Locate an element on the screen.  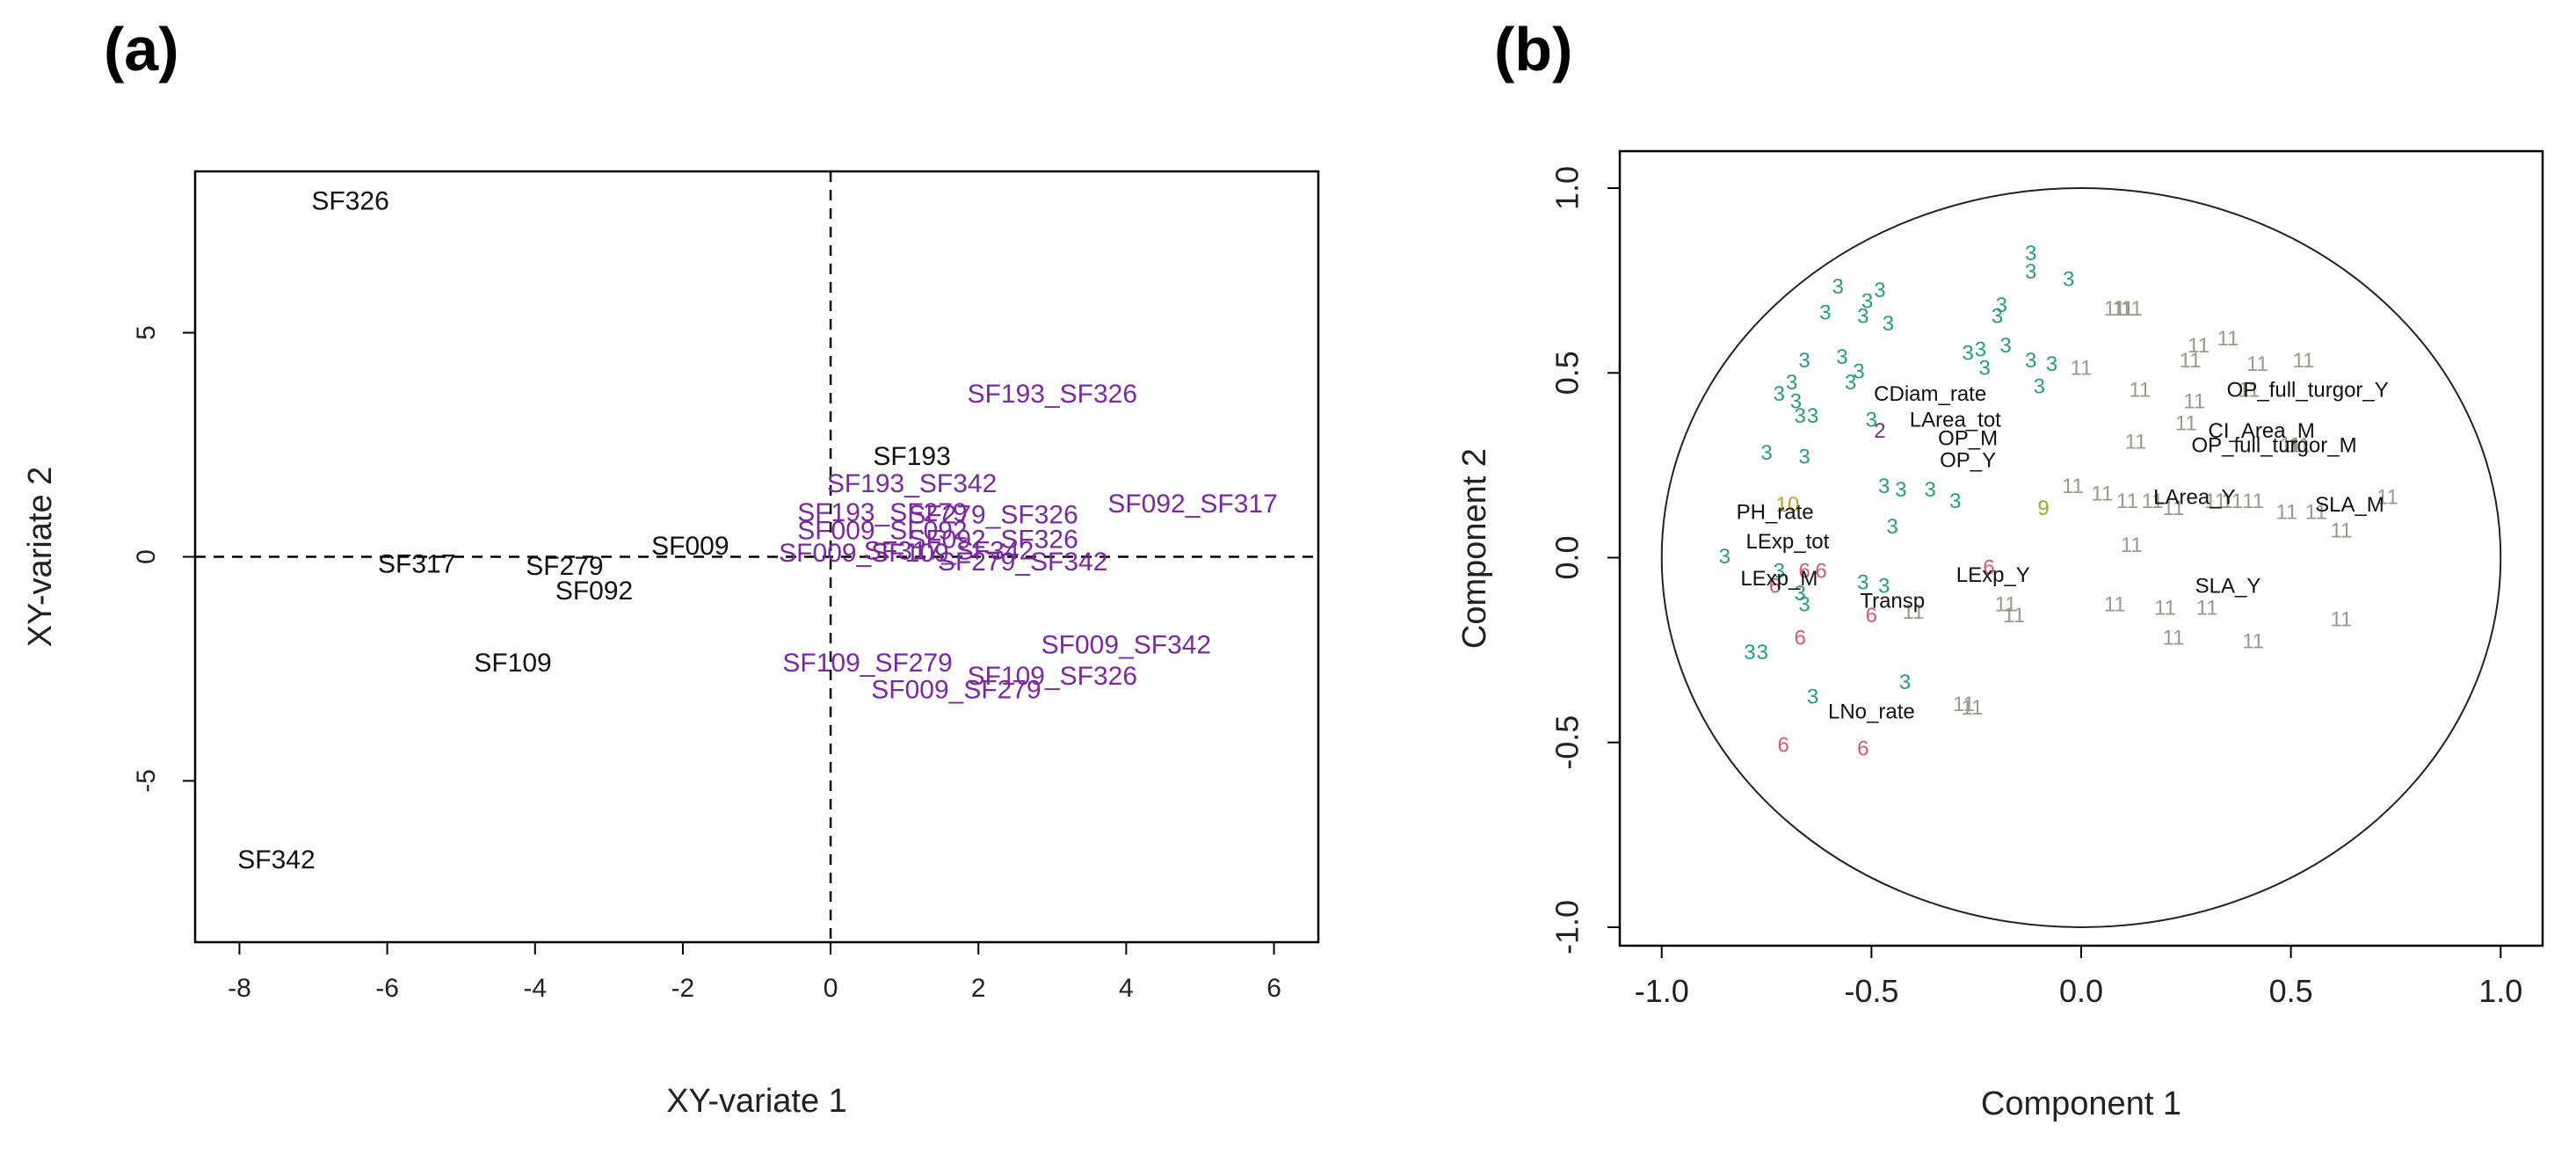
y-tick-label-b: 0.0 is located at coordinates (1567, 557).